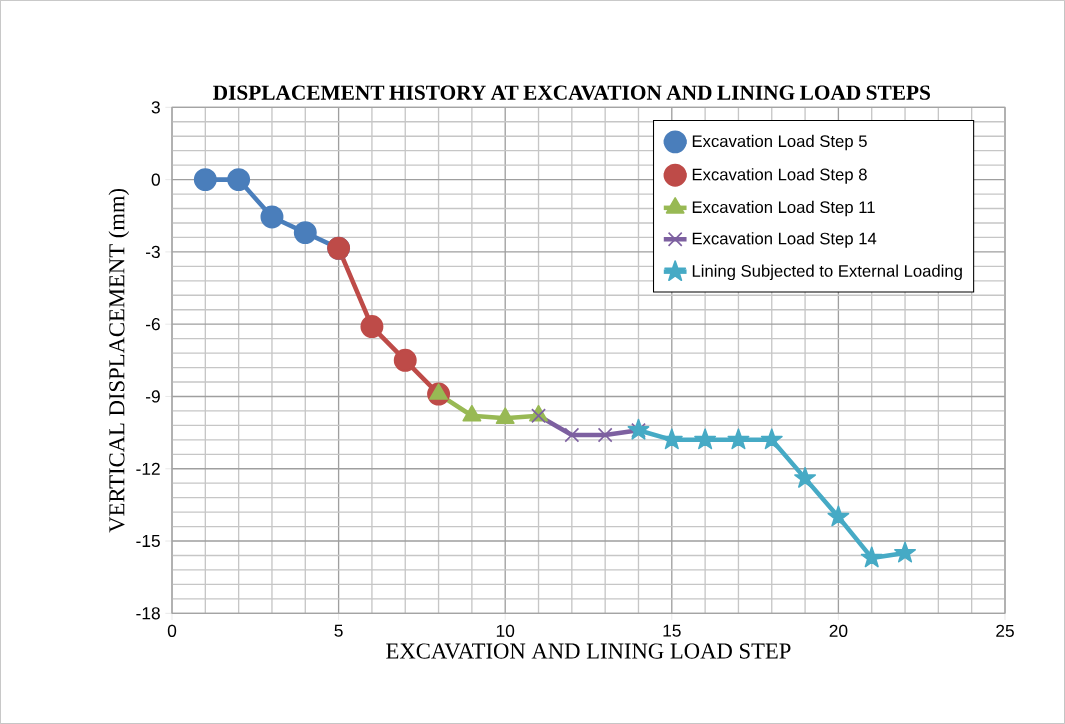 Image resolution: width=1065 pixels, height=724 pixels. Describe the element at coordinates (155, 179) in the screenshot. I see `y-tick-label: 0` at that location.